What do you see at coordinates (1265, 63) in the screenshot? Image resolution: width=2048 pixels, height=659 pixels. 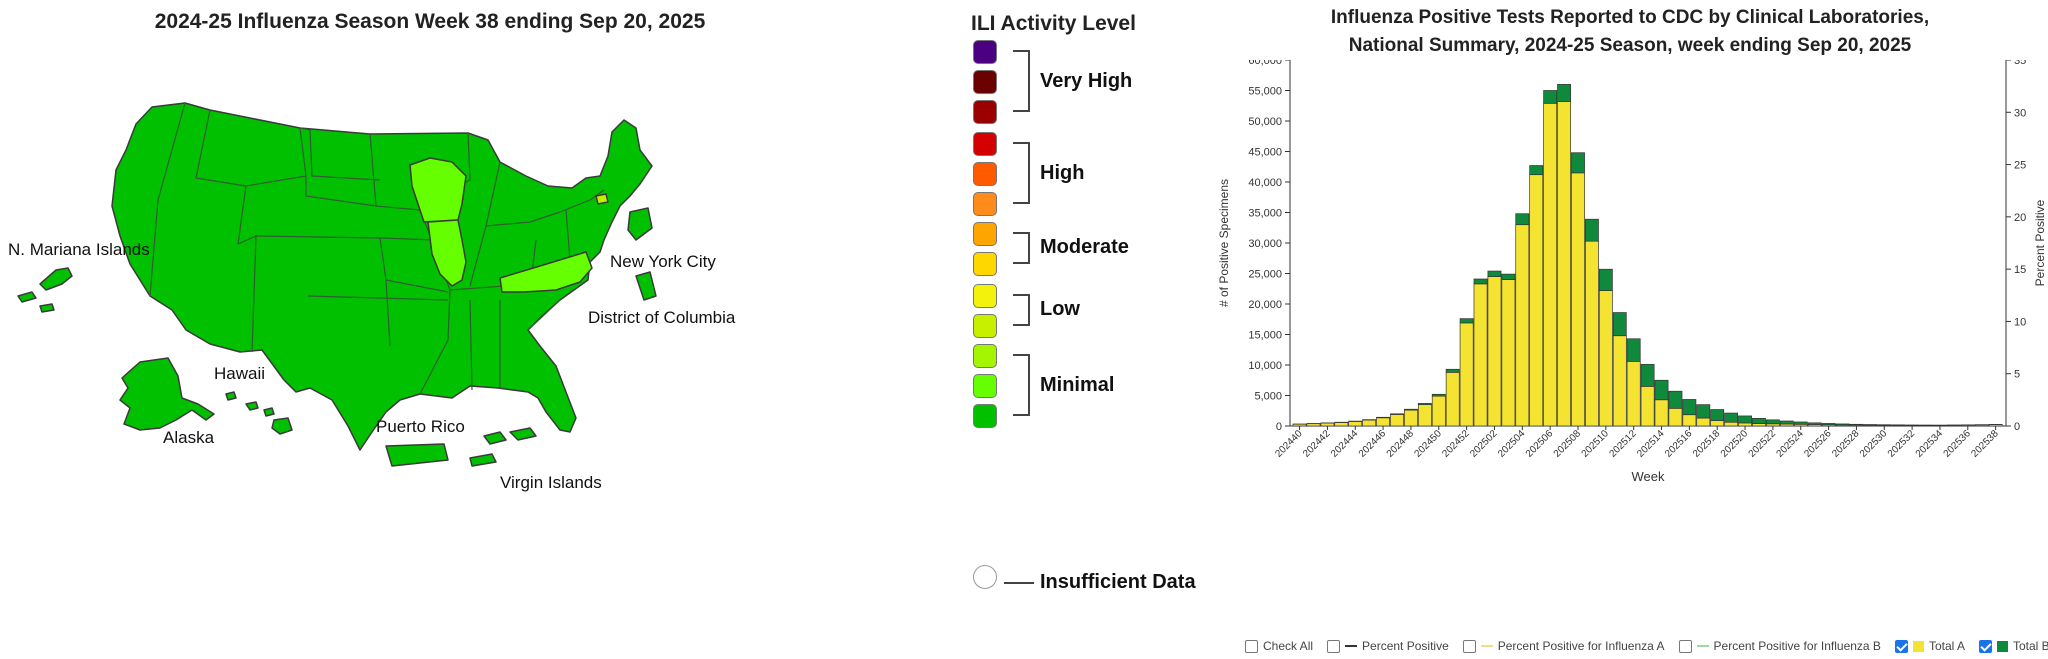 I see `y-tick-label: 60,000` at bounding box center [1265, 63].